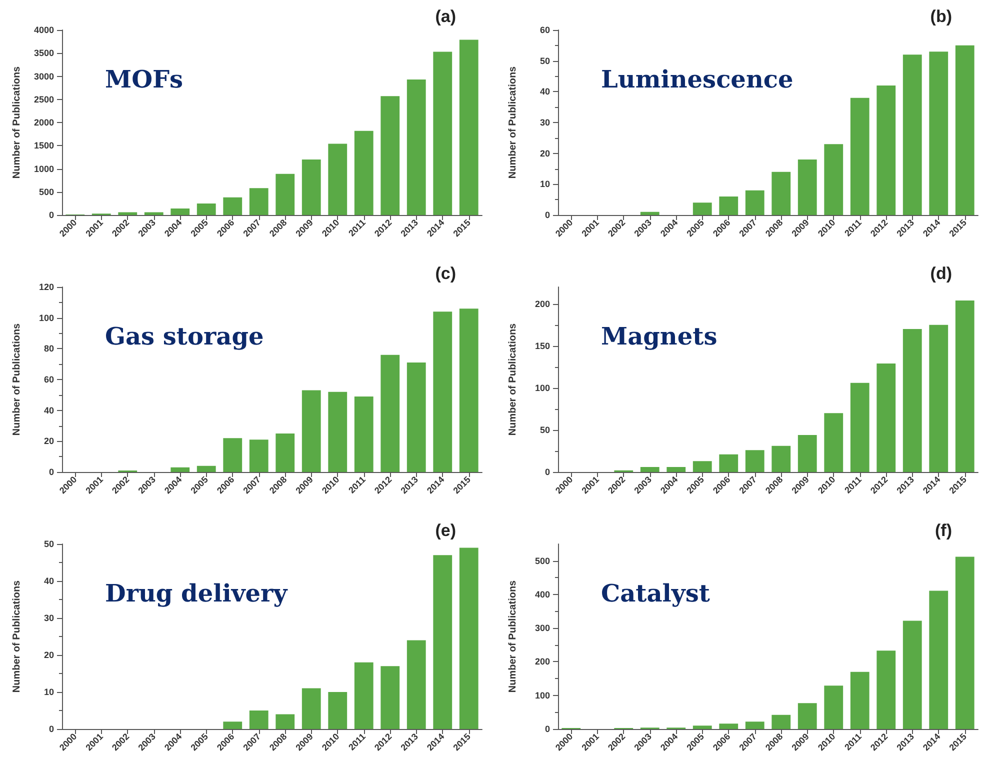 This screenshot has width=992, height=771. I want to click on text: (f), so click(943, 530).